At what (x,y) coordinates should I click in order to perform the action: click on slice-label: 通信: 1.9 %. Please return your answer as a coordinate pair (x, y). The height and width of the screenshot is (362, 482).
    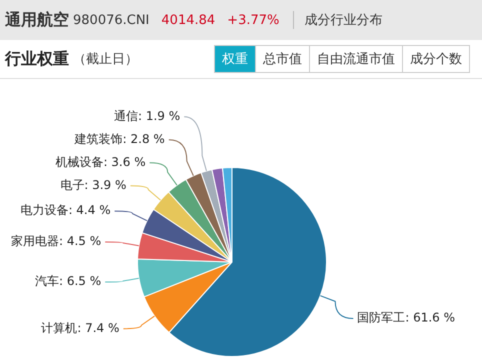
    Looking at the image, I should click on (147, 115).